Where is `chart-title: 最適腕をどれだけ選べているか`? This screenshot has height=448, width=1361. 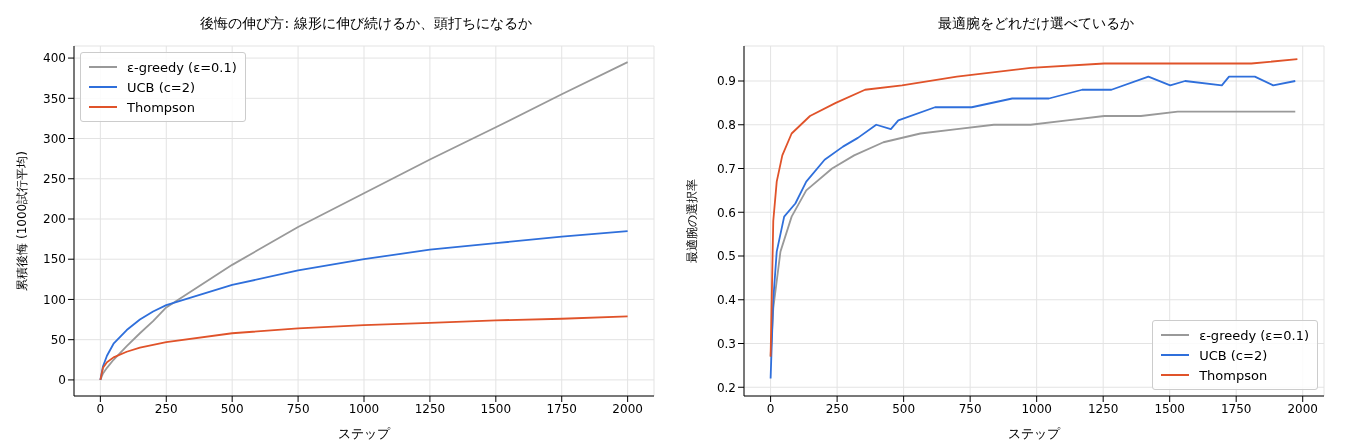 chart-title: 最適腕をどれだけ選べているか is located at coordinates (1036, 23).